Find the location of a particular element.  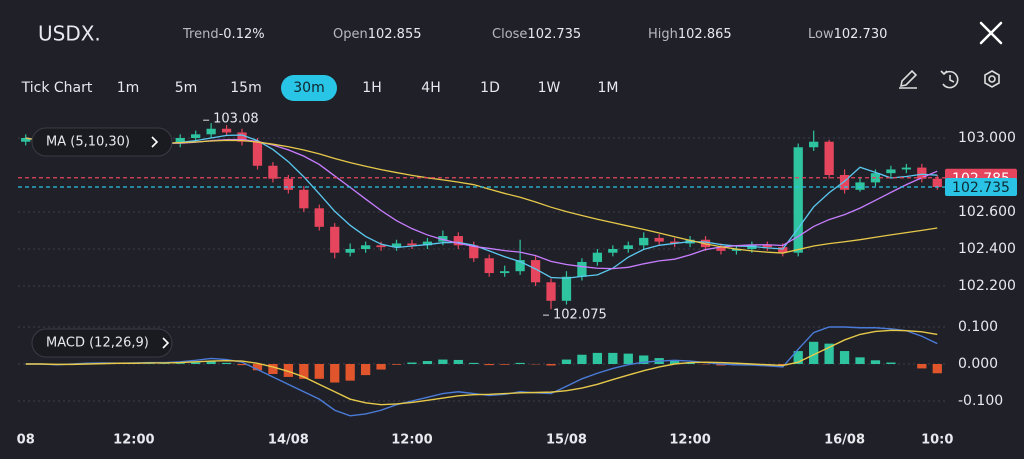

timeframe: 15m is located at coordinates (245, 88).